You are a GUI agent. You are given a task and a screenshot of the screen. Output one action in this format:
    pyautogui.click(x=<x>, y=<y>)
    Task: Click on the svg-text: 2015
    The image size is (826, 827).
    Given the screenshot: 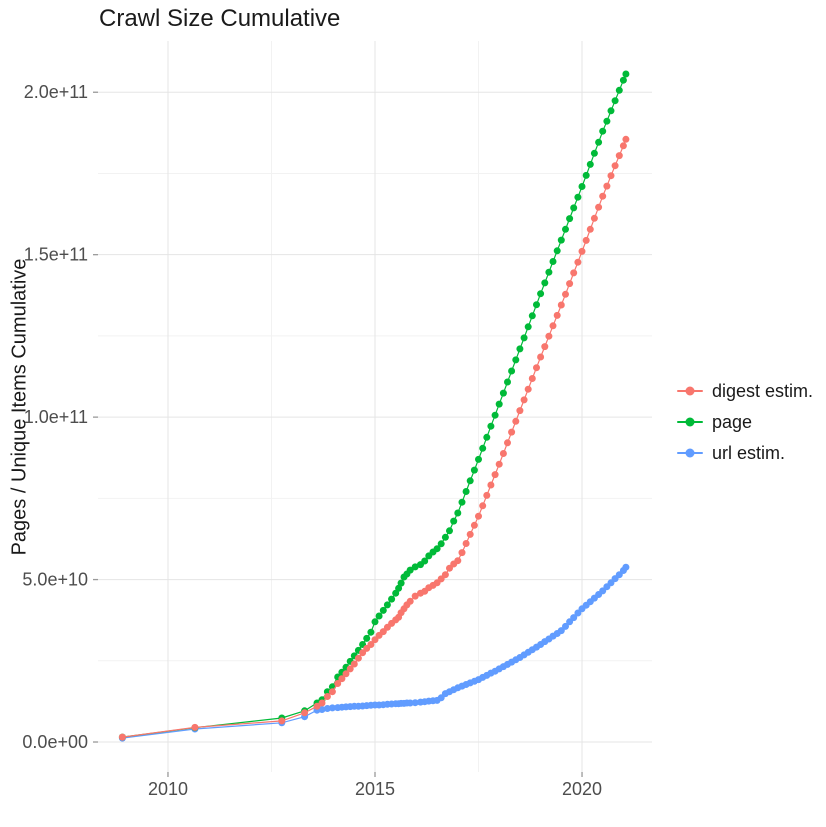 What is the action you would take?
    pyautogui.click(x=375, y=789)
    